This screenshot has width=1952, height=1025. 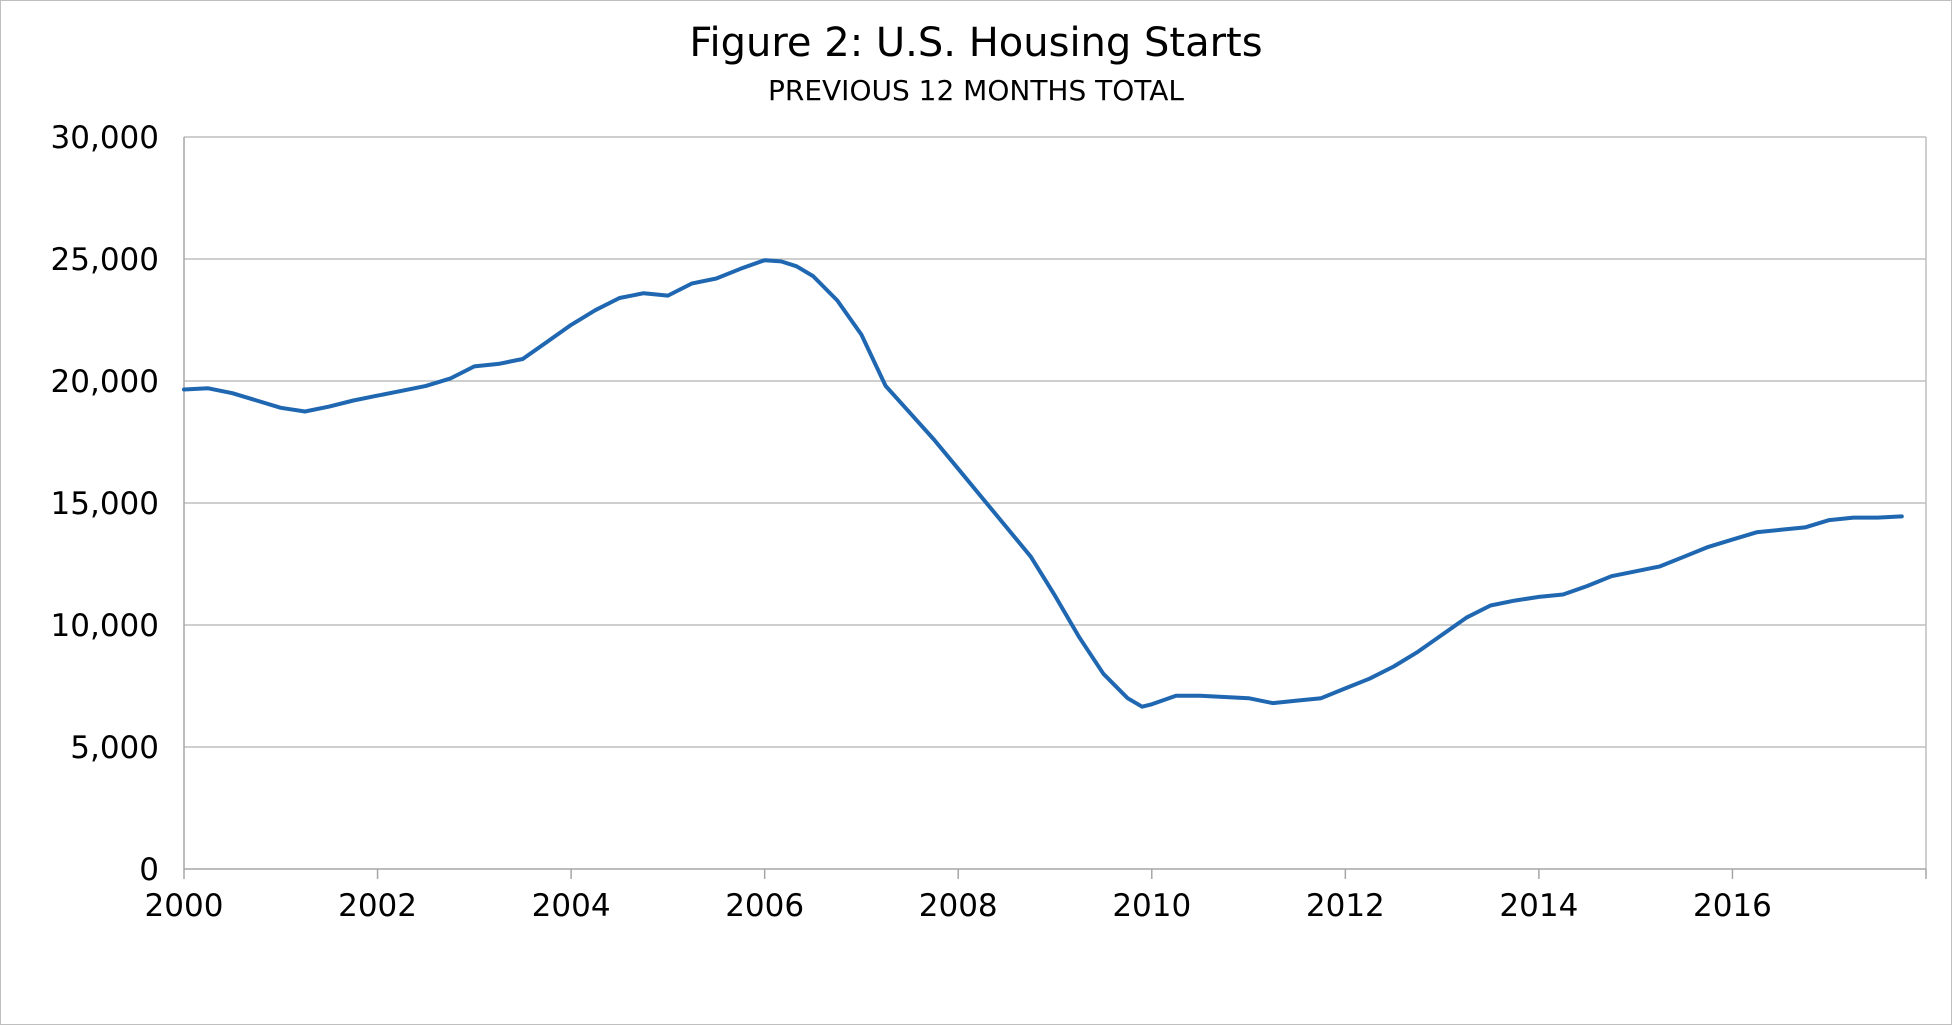 I want to click on y-tick-label: 25,000, so click(x=105, y=260).